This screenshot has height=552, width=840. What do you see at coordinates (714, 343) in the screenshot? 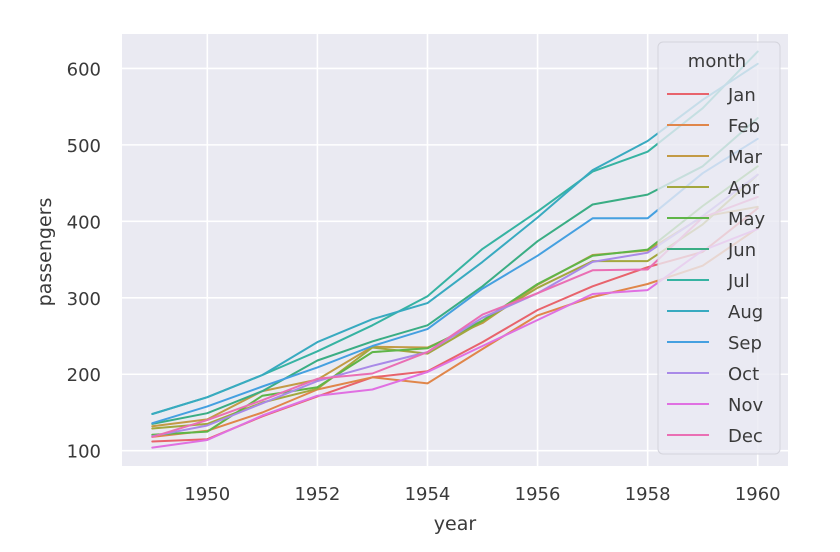
I see `legend-item-sep: Sep` at bounding box center [714, 343].